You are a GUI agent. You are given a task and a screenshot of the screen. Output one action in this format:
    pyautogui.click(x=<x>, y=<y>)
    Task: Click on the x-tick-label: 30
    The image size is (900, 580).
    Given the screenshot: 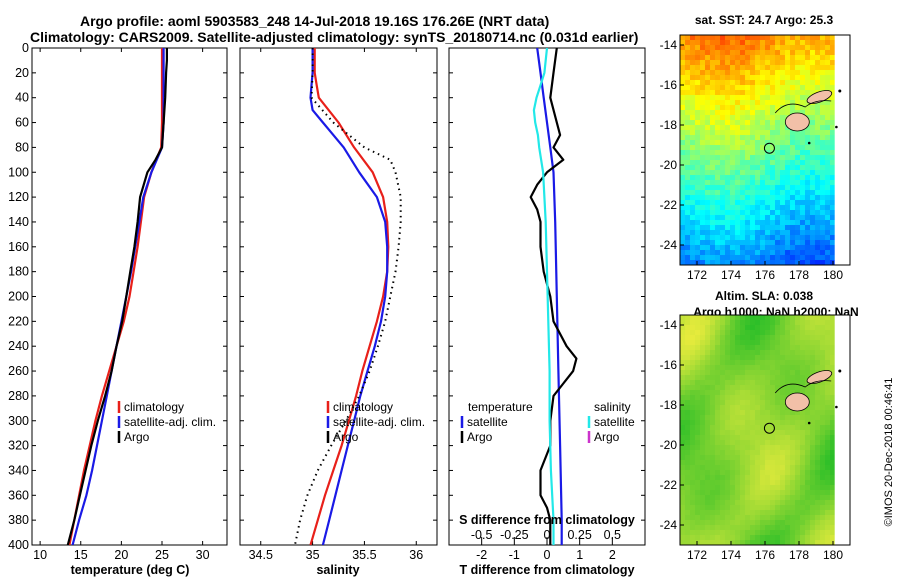 What is the action you would take?
    pyautogui.click(x=203, y=555)
    